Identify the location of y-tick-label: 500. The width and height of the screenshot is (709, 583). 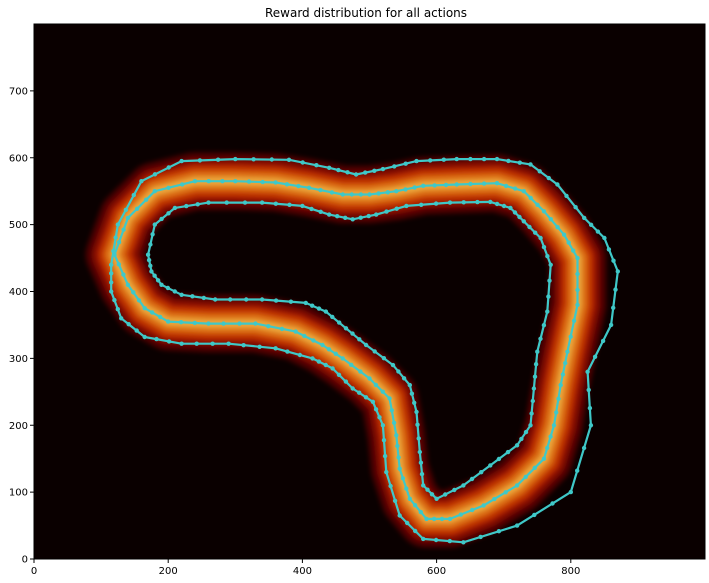
(18, 225).